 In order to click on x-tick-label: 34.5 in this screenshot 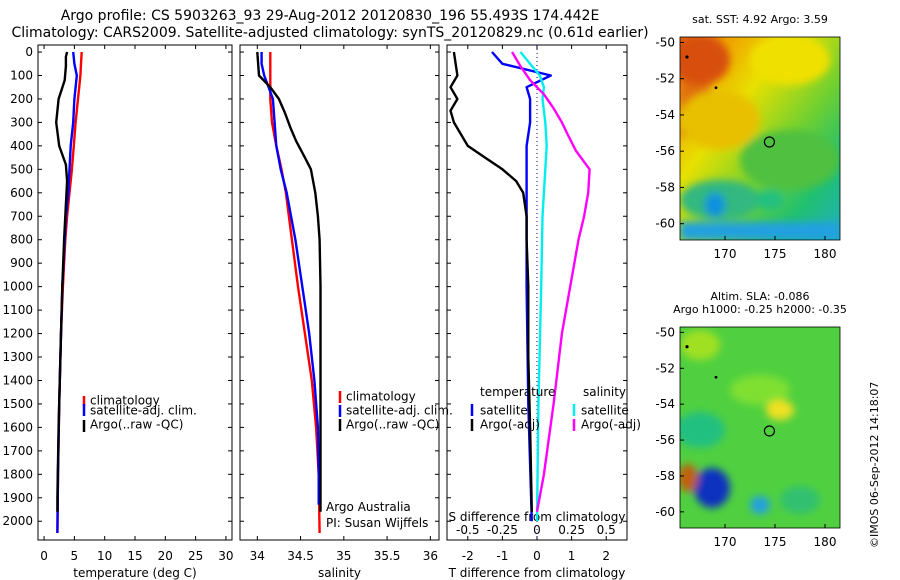, I will do `click(300, 556)`.